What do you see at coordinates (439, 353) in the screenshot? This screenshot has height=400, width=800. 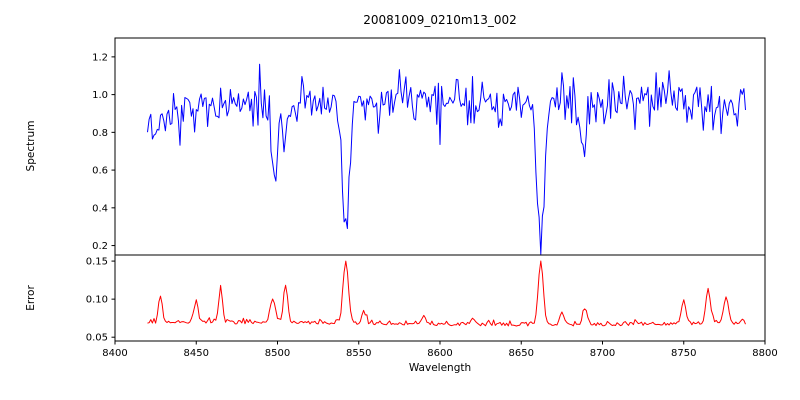 I see `xtick-label: 8600` at bounding box center [439, 353].